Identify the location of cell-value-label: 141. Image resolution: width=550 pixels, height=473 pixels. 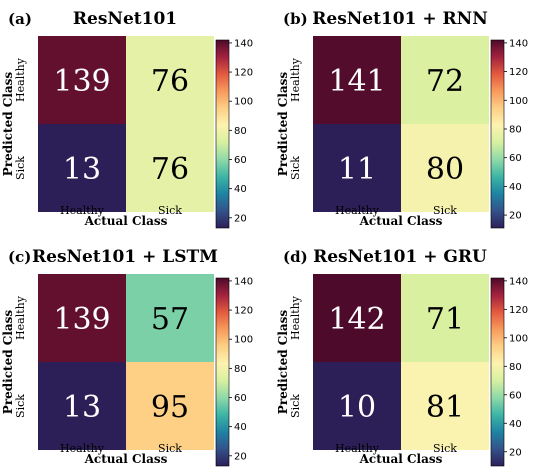
(356, 81).